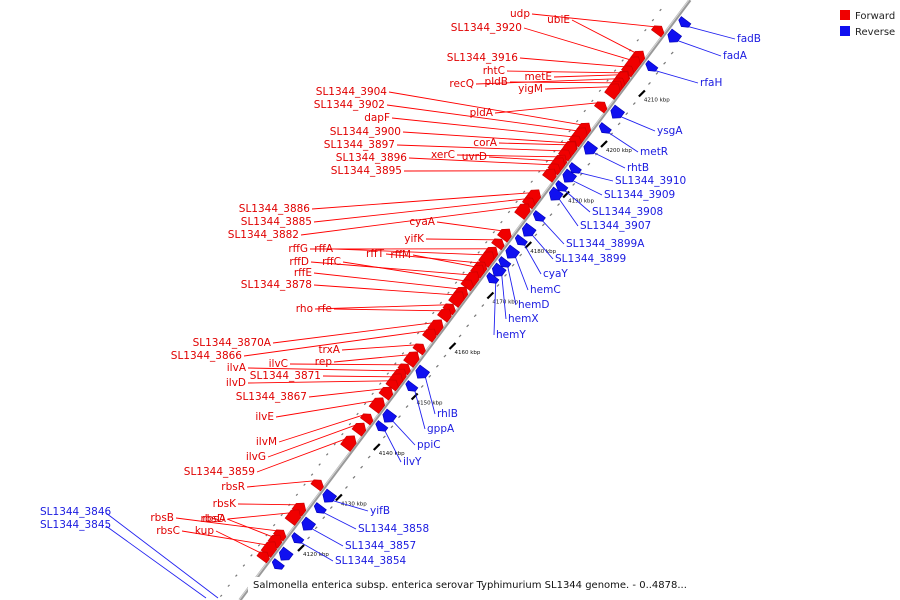 This screenshot has width=900, height=600. Describe the element at coordinates (650, 181) in the screenshot. I see `gene-label-reverse: SL1344_3910` at that location.